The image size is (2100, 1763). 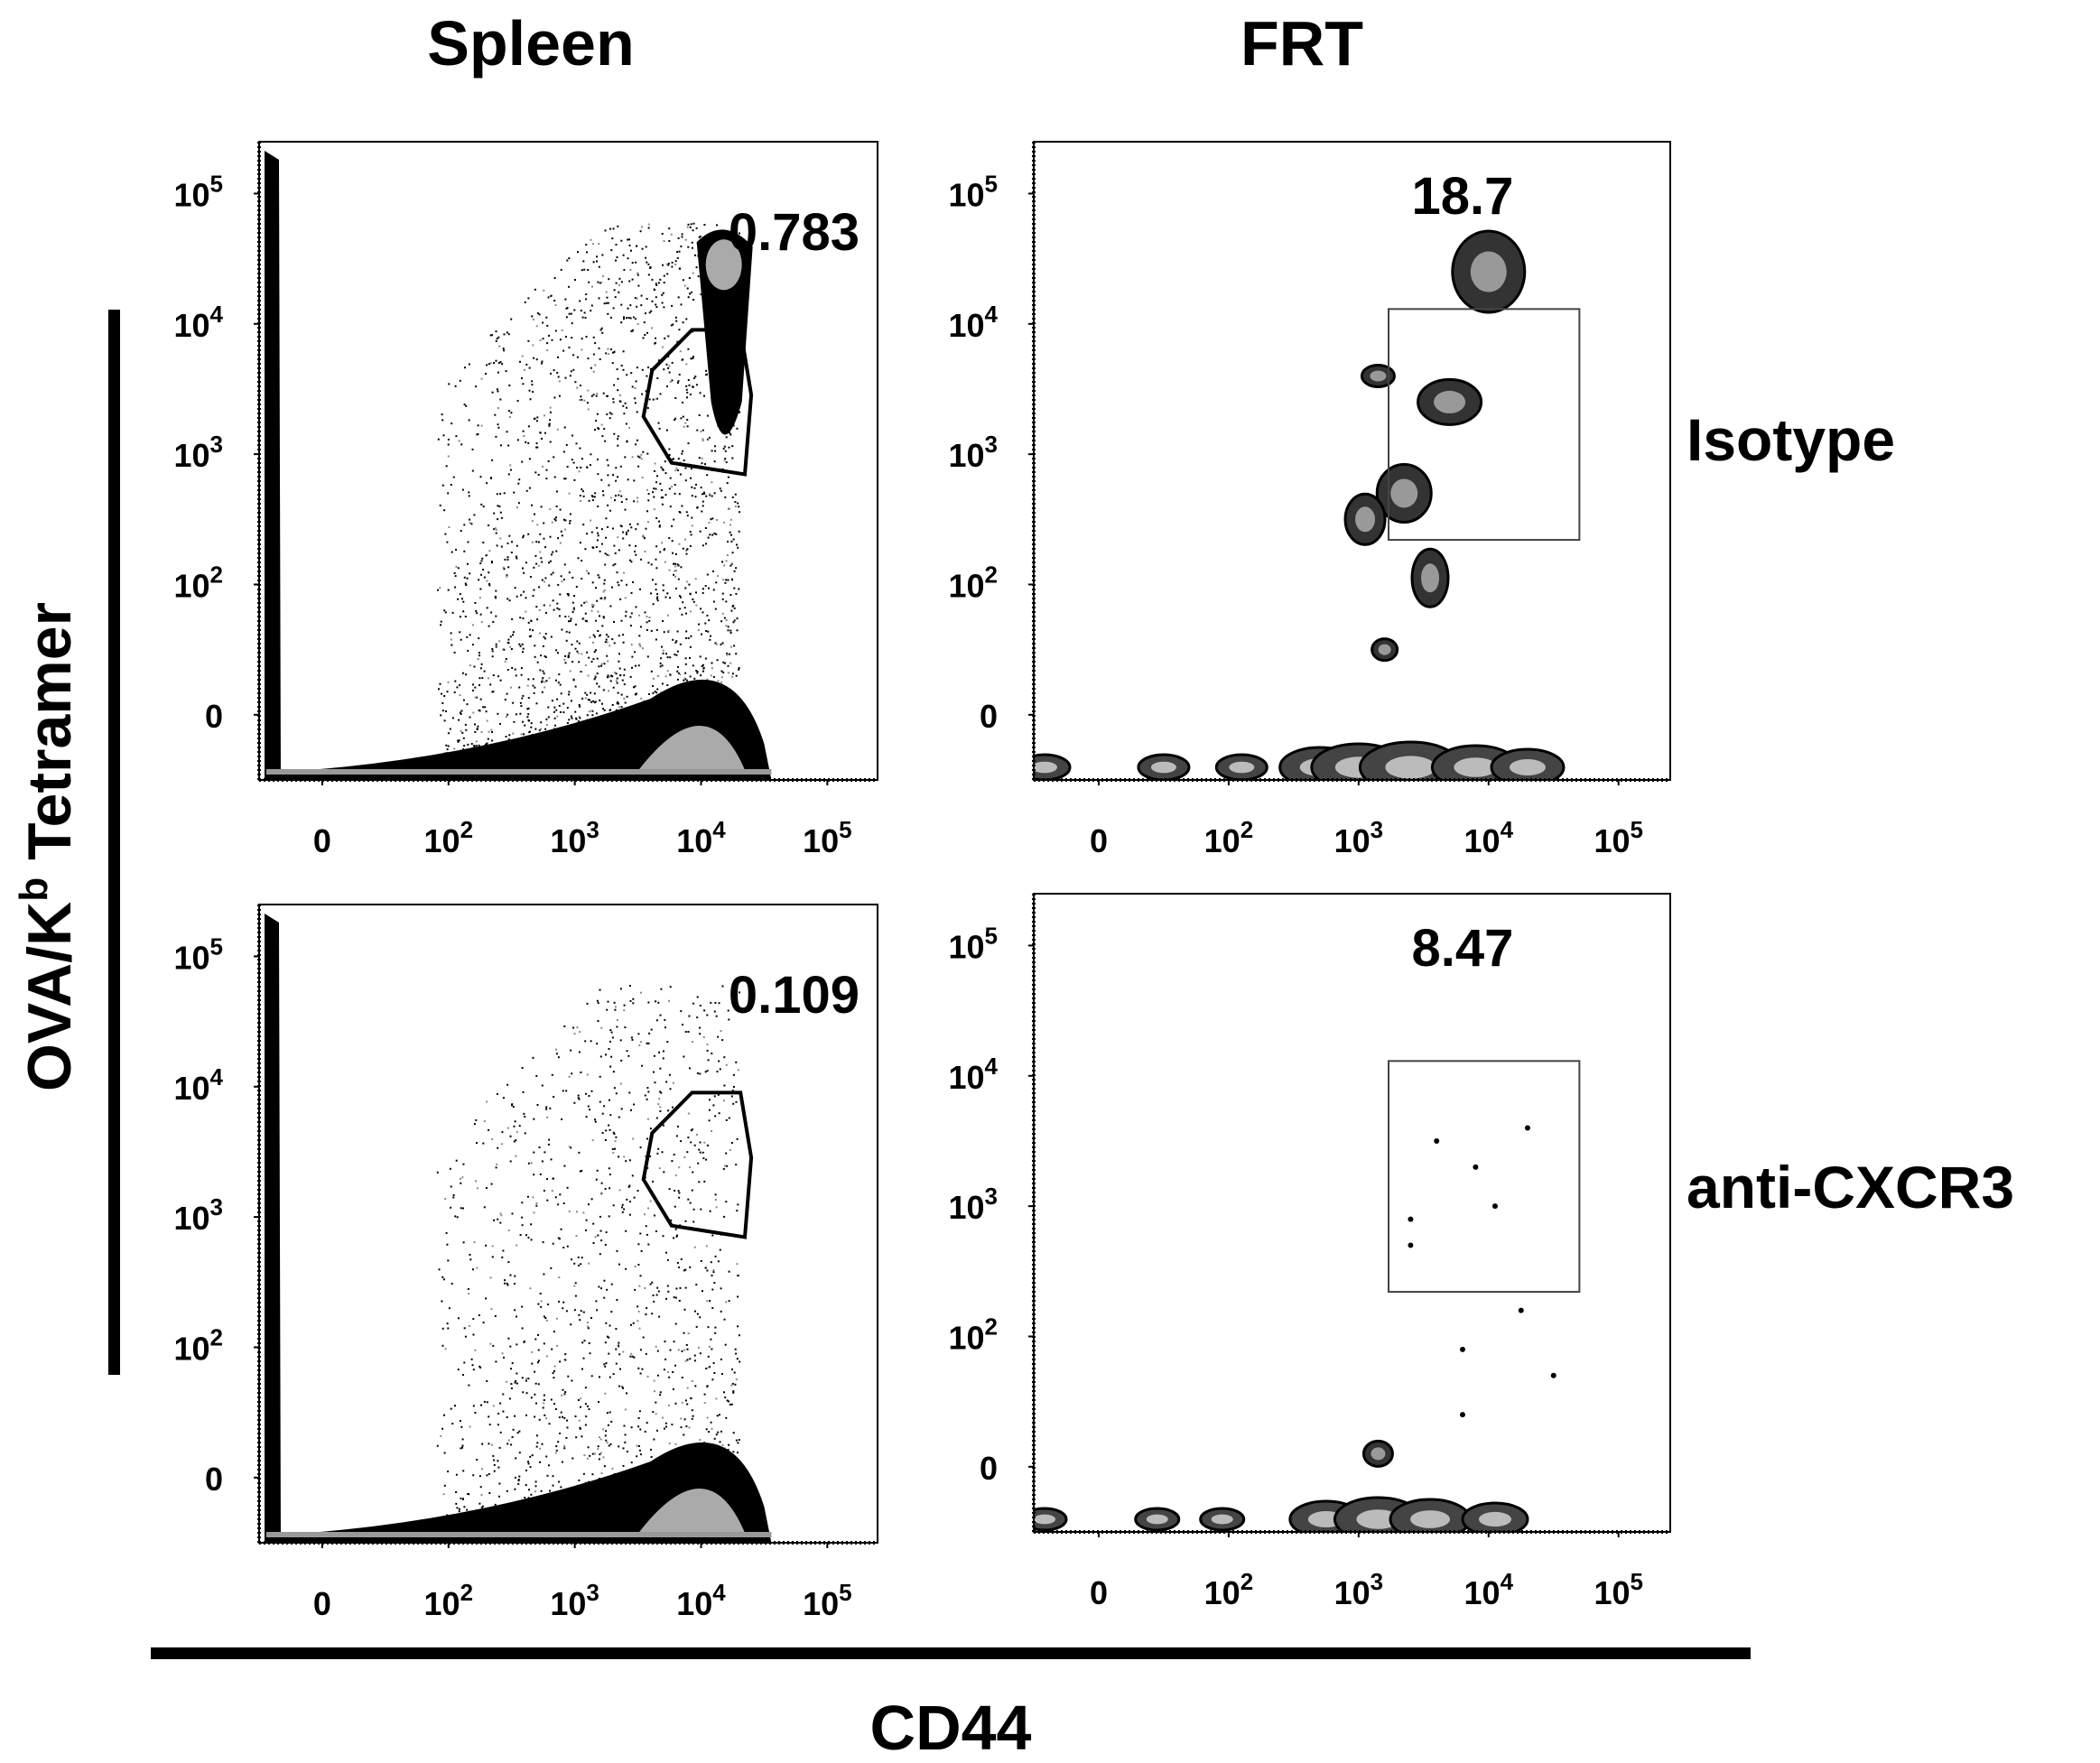 I want to click on y-tick-label: 104, so click(x=973, y=322).